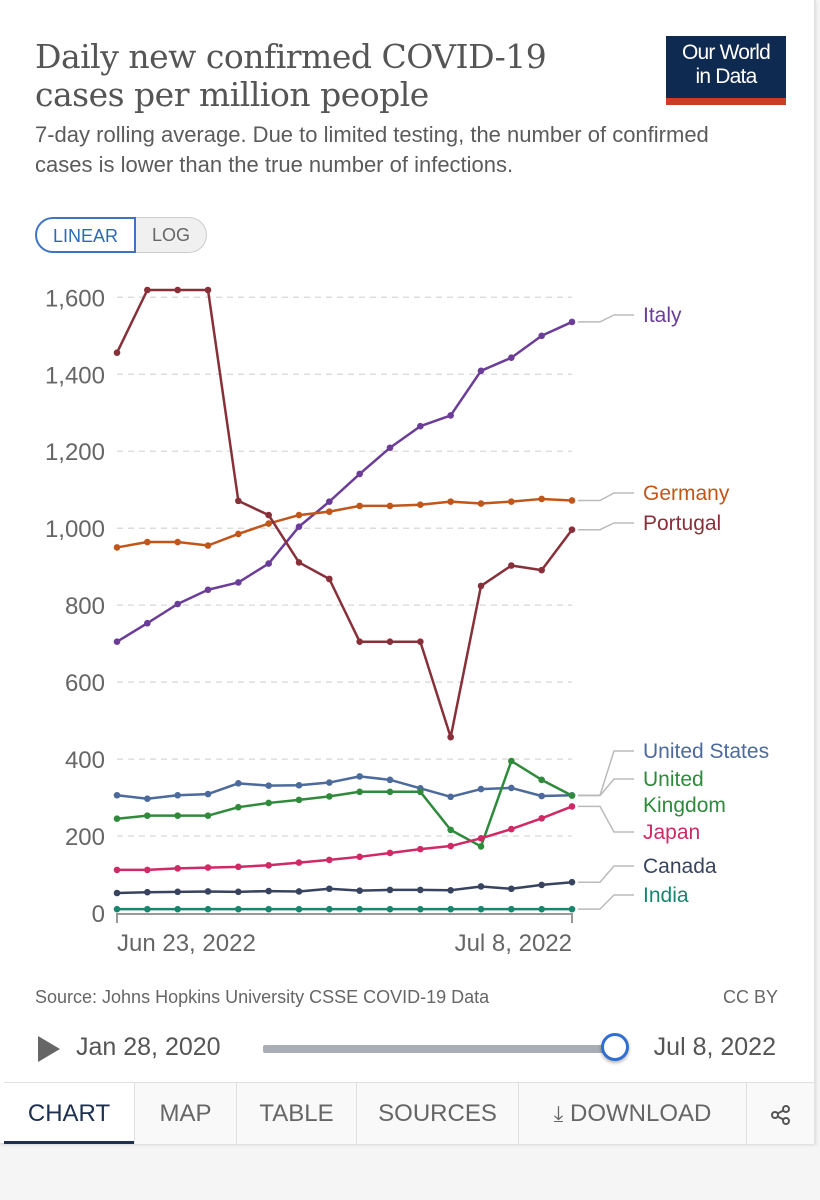 The height and width of the screenshot is (1200, 820). I want to click on series-label: United, so click(673, 779).